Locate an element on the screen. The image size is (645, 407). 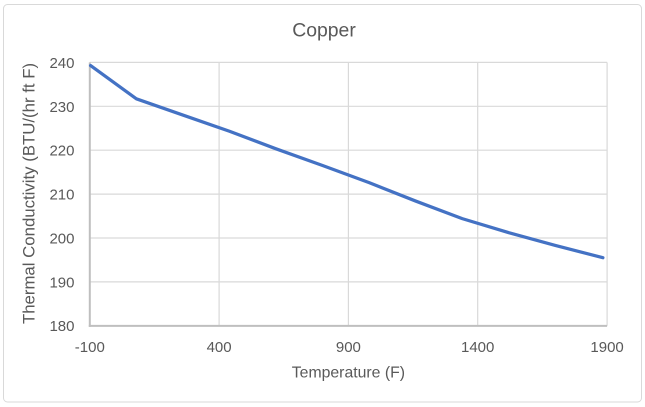
svg-text: 220 is located at coordinates (61, 151).